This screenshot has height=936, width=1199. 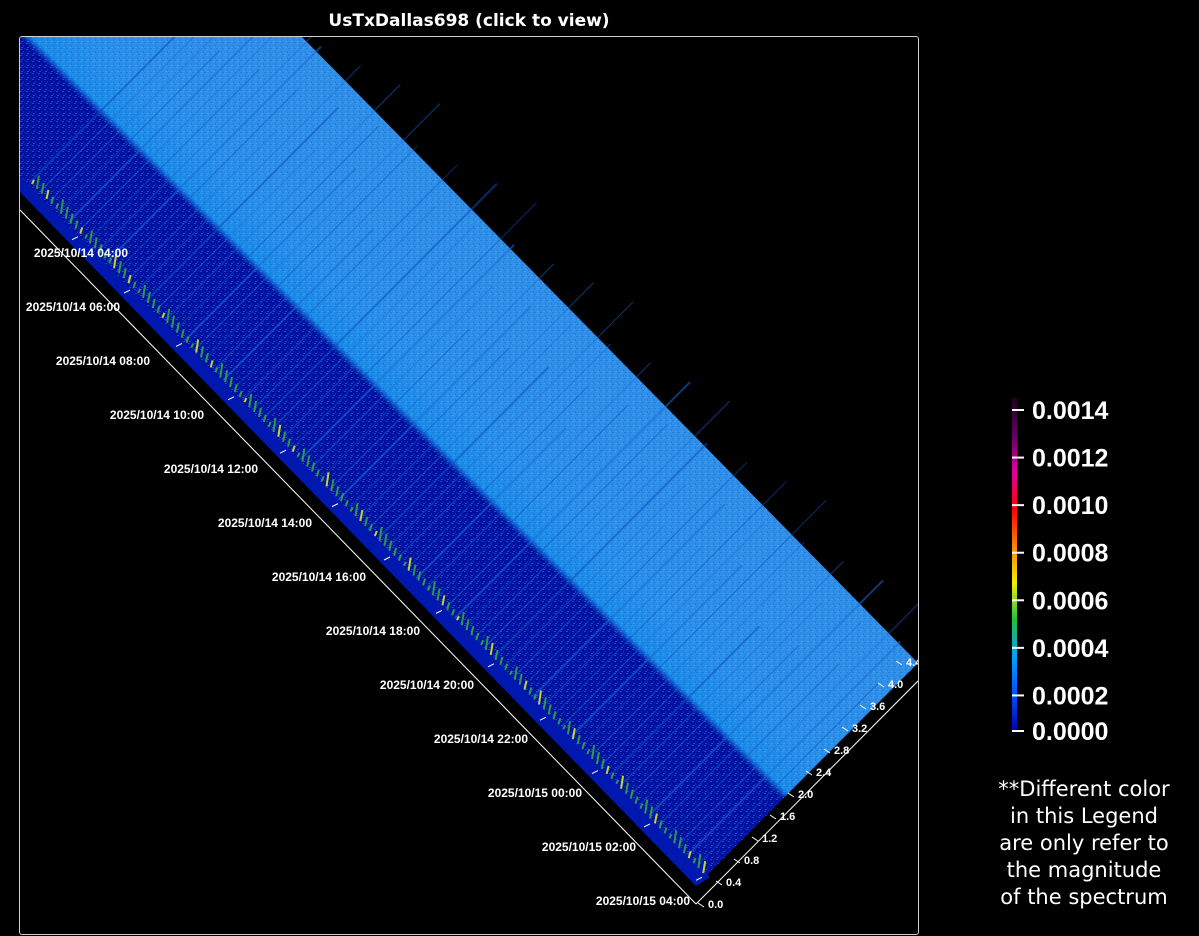 I want to click on chart-title: UsTxDallas698 (click to view), so click(x=469, y=21).